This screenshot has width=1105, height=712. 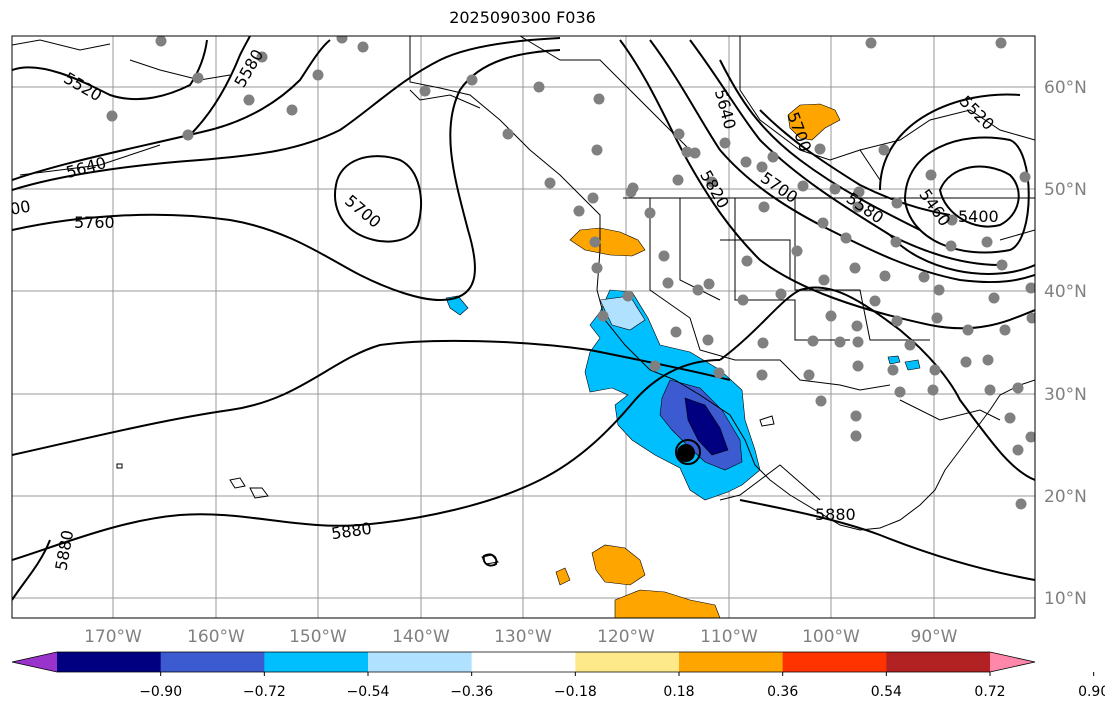 I want to click on contour-5880-left, so click(x=31, y=570).